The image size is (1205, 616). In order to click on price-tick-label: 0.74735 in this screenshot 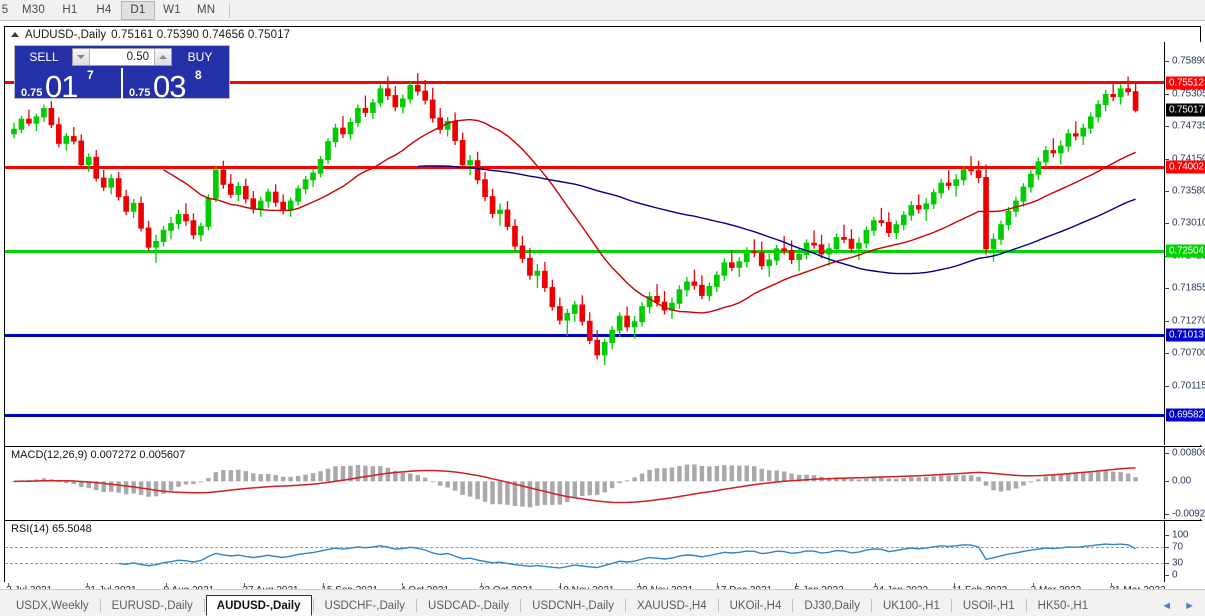, I will do `click(1188, 126)`.